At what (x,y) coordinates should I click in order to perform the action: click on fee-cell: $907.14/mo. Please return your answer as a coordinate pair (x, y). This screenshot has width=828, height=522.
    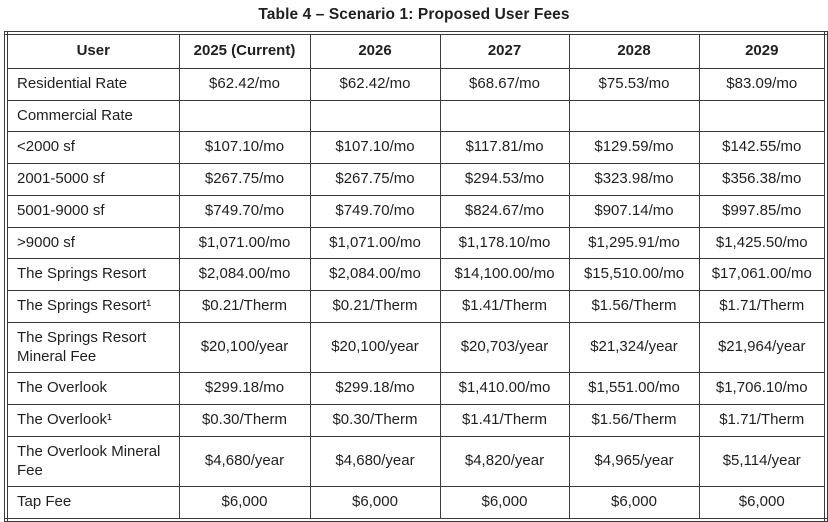
    Looking at the image, I should click on (634, 211).